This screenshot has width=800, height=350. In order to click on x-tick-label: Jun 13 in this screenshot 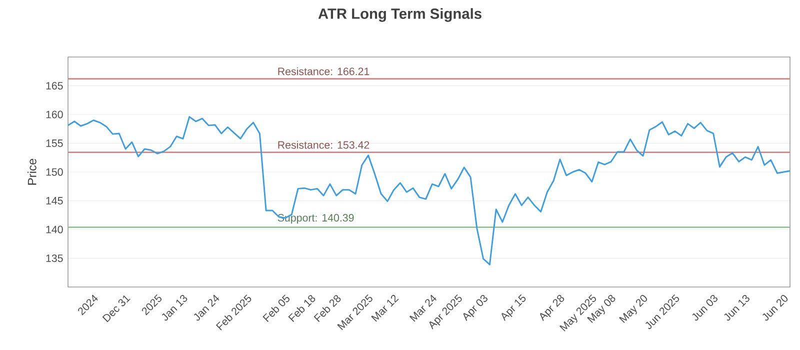, I will do `click(737, 307)`.